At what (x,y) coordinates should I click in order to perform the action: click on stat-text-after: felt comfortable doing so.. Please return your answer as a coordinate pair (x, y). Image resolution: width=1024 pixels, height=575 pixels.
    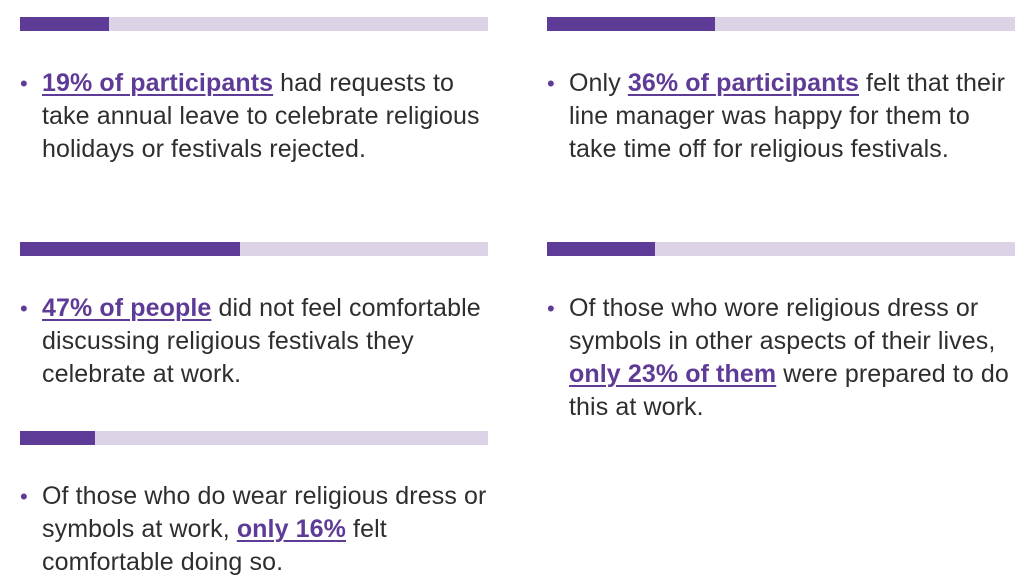
    Looking at the image, I should click on (214, 545).